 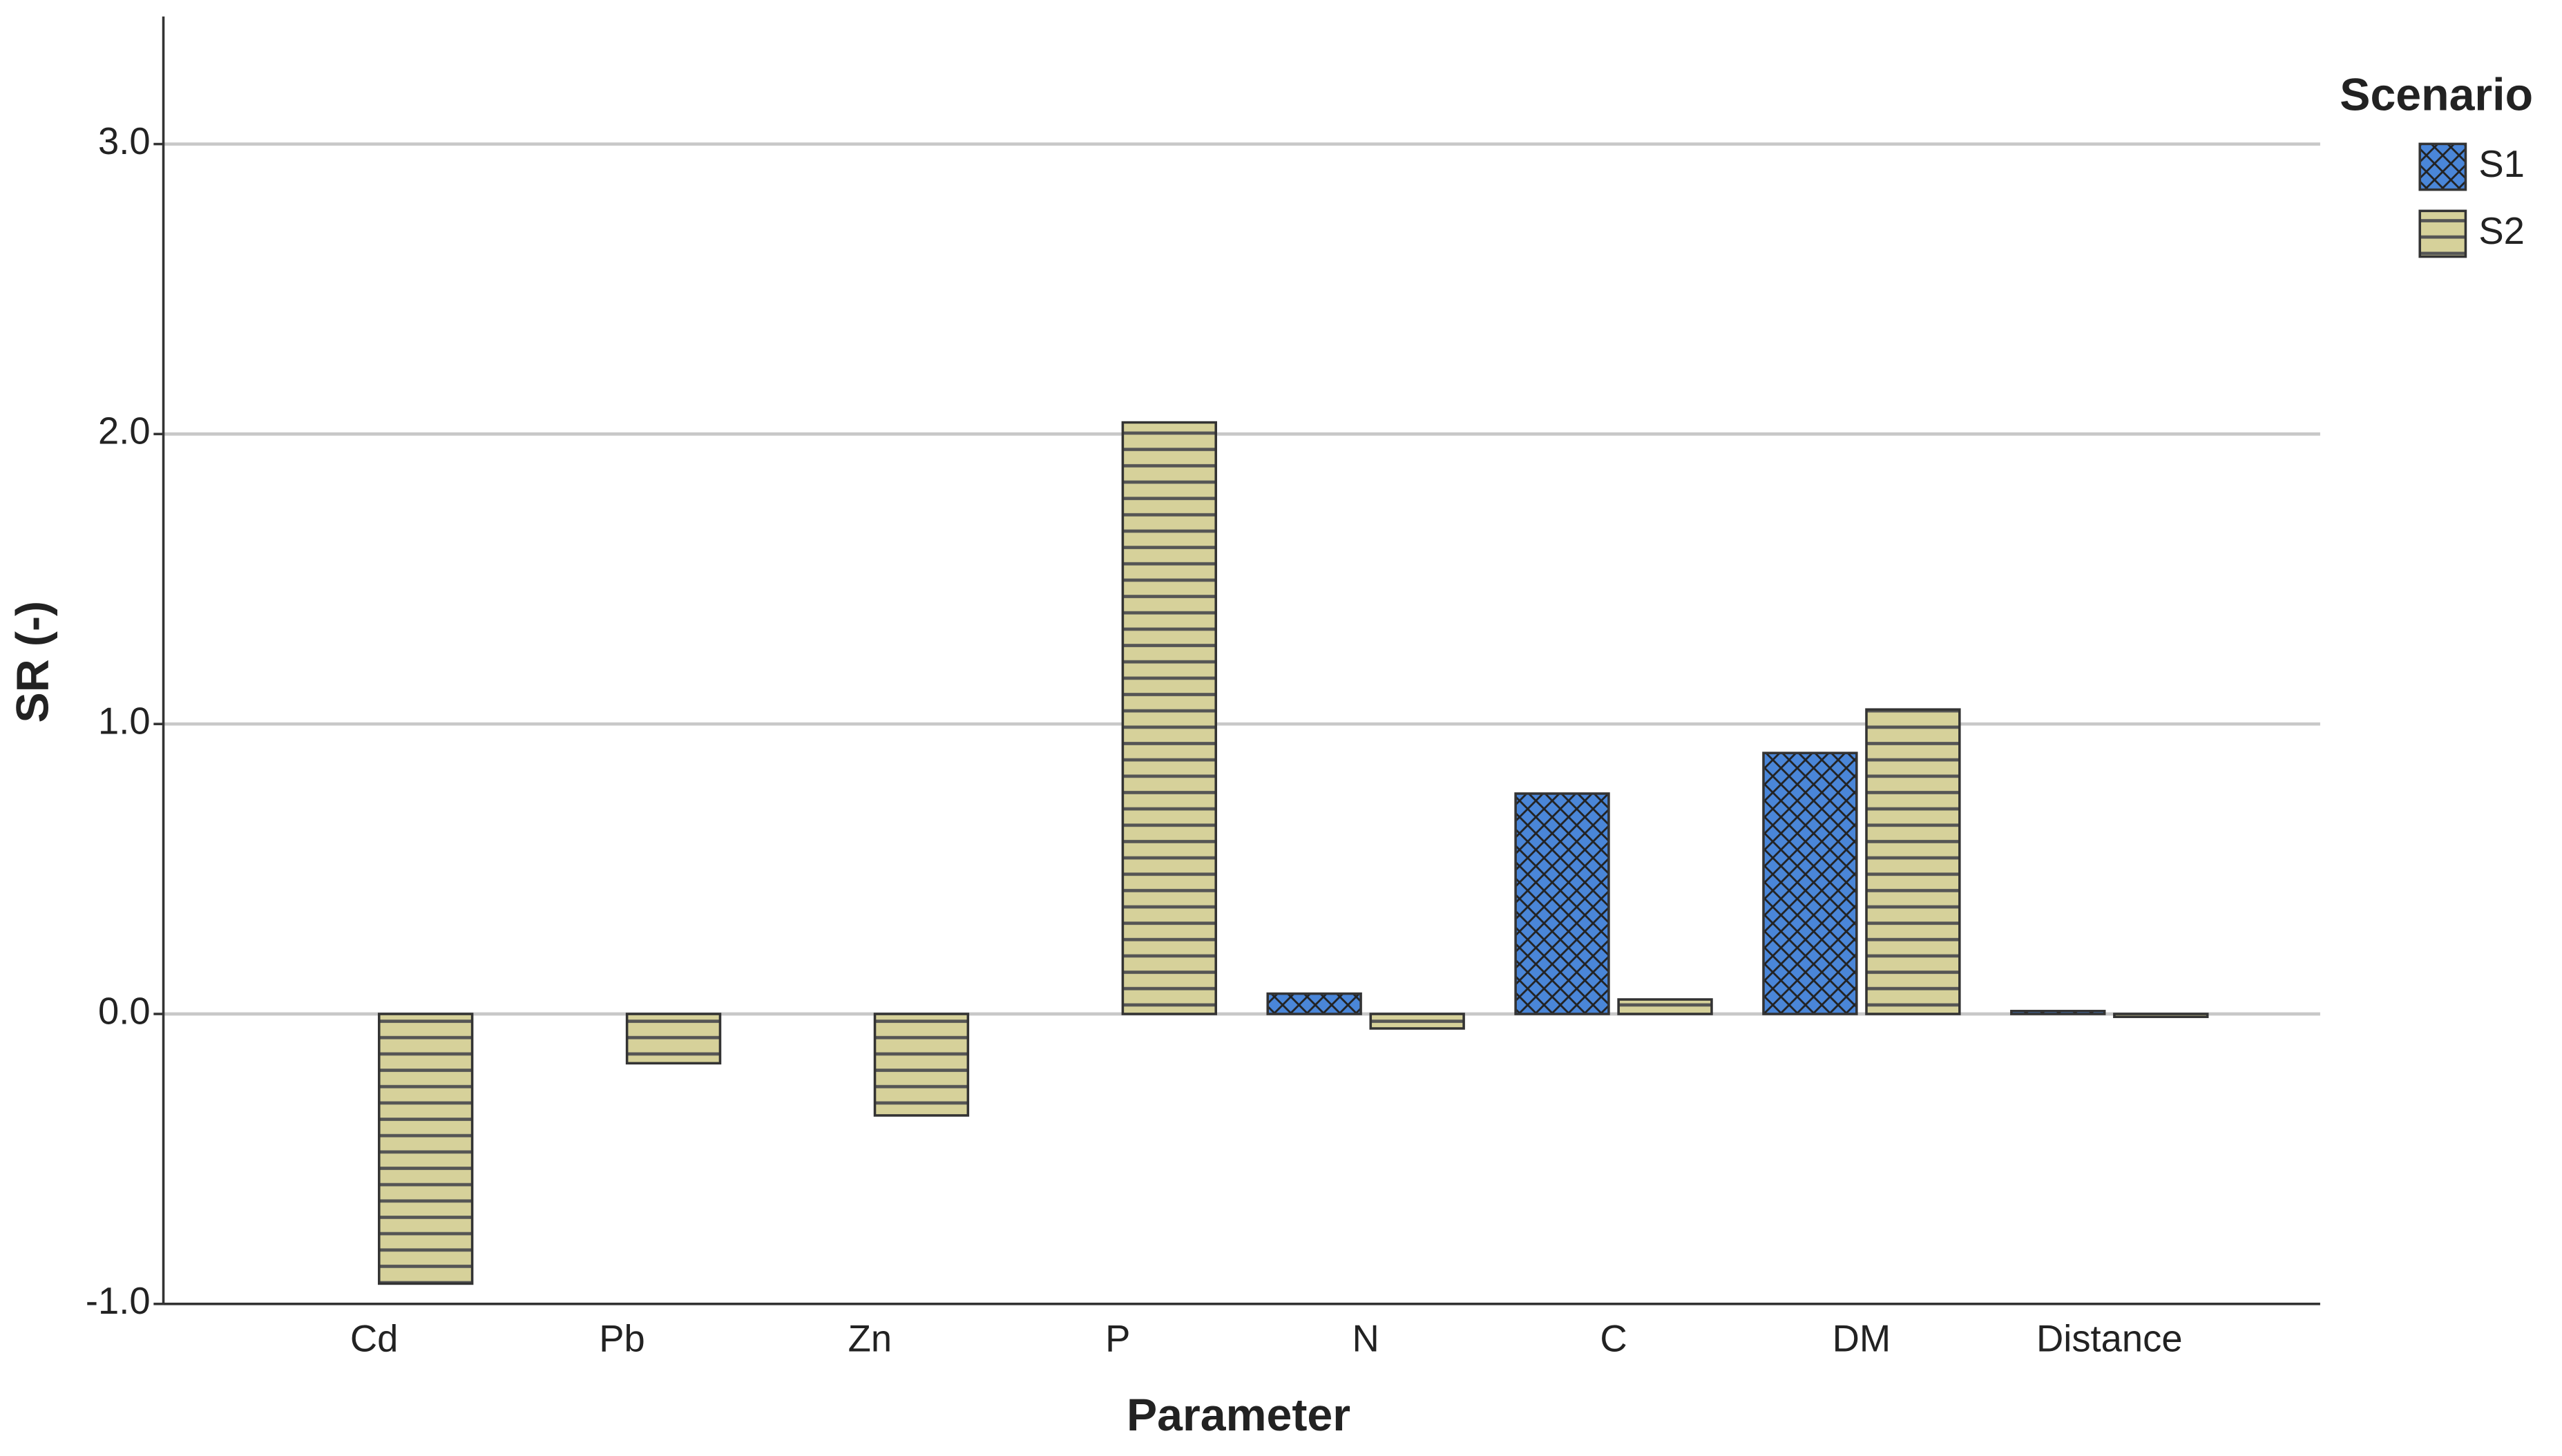 I want to click on legend-label: S2, so click(x=2501, y=231).